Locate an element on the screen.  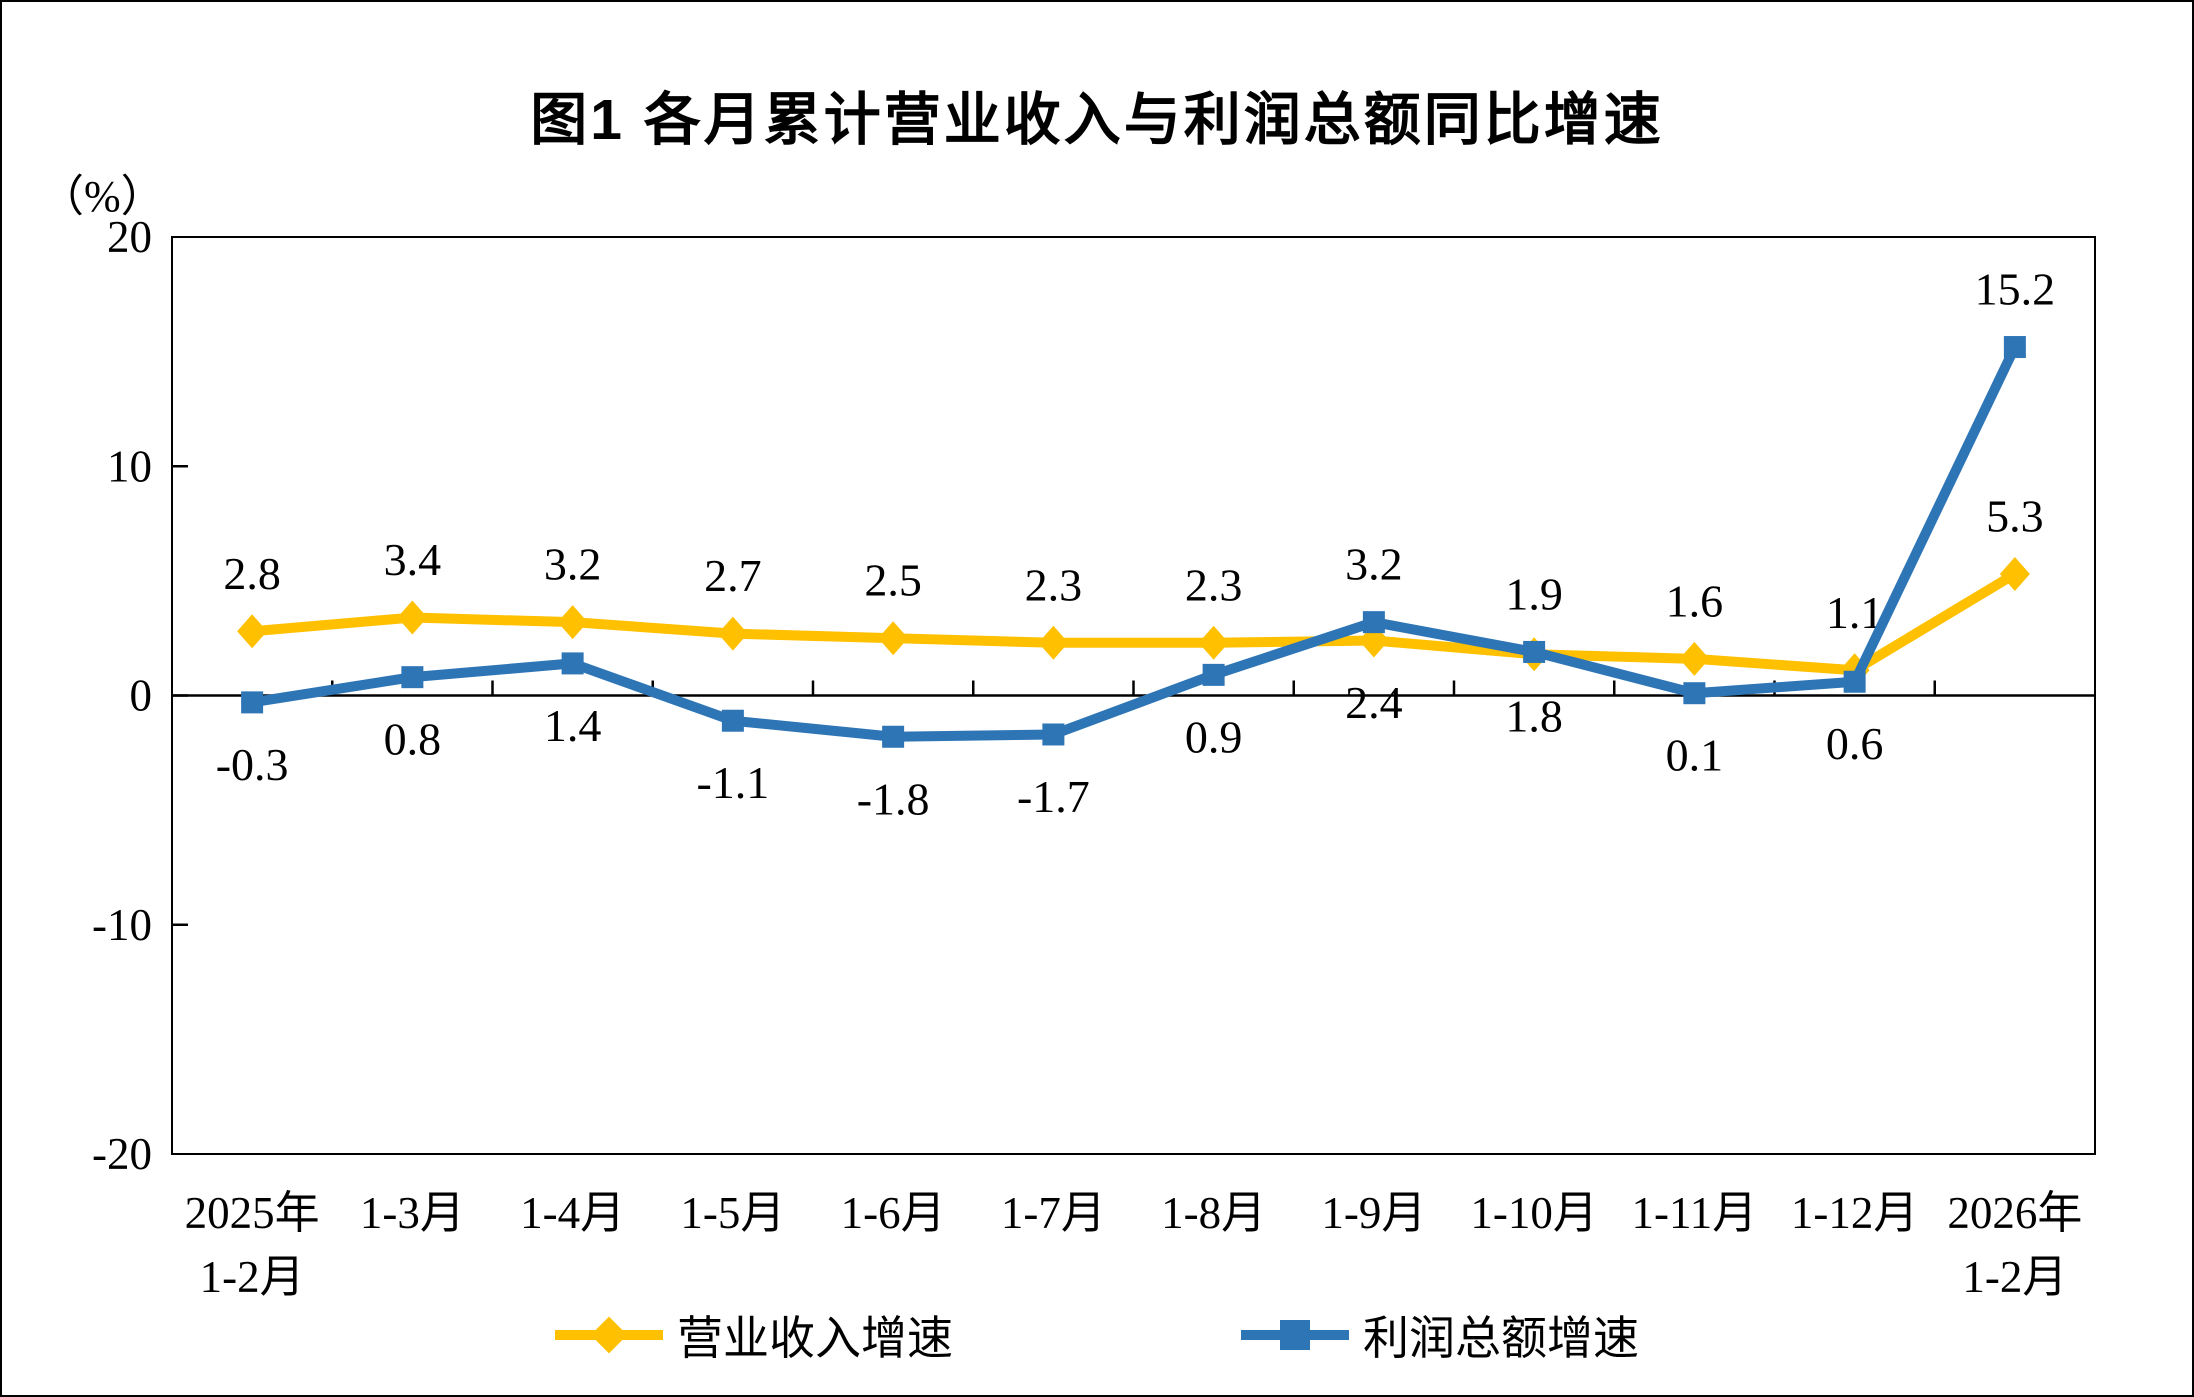
revenue-growth-line is located at coordinates (1133, 622).